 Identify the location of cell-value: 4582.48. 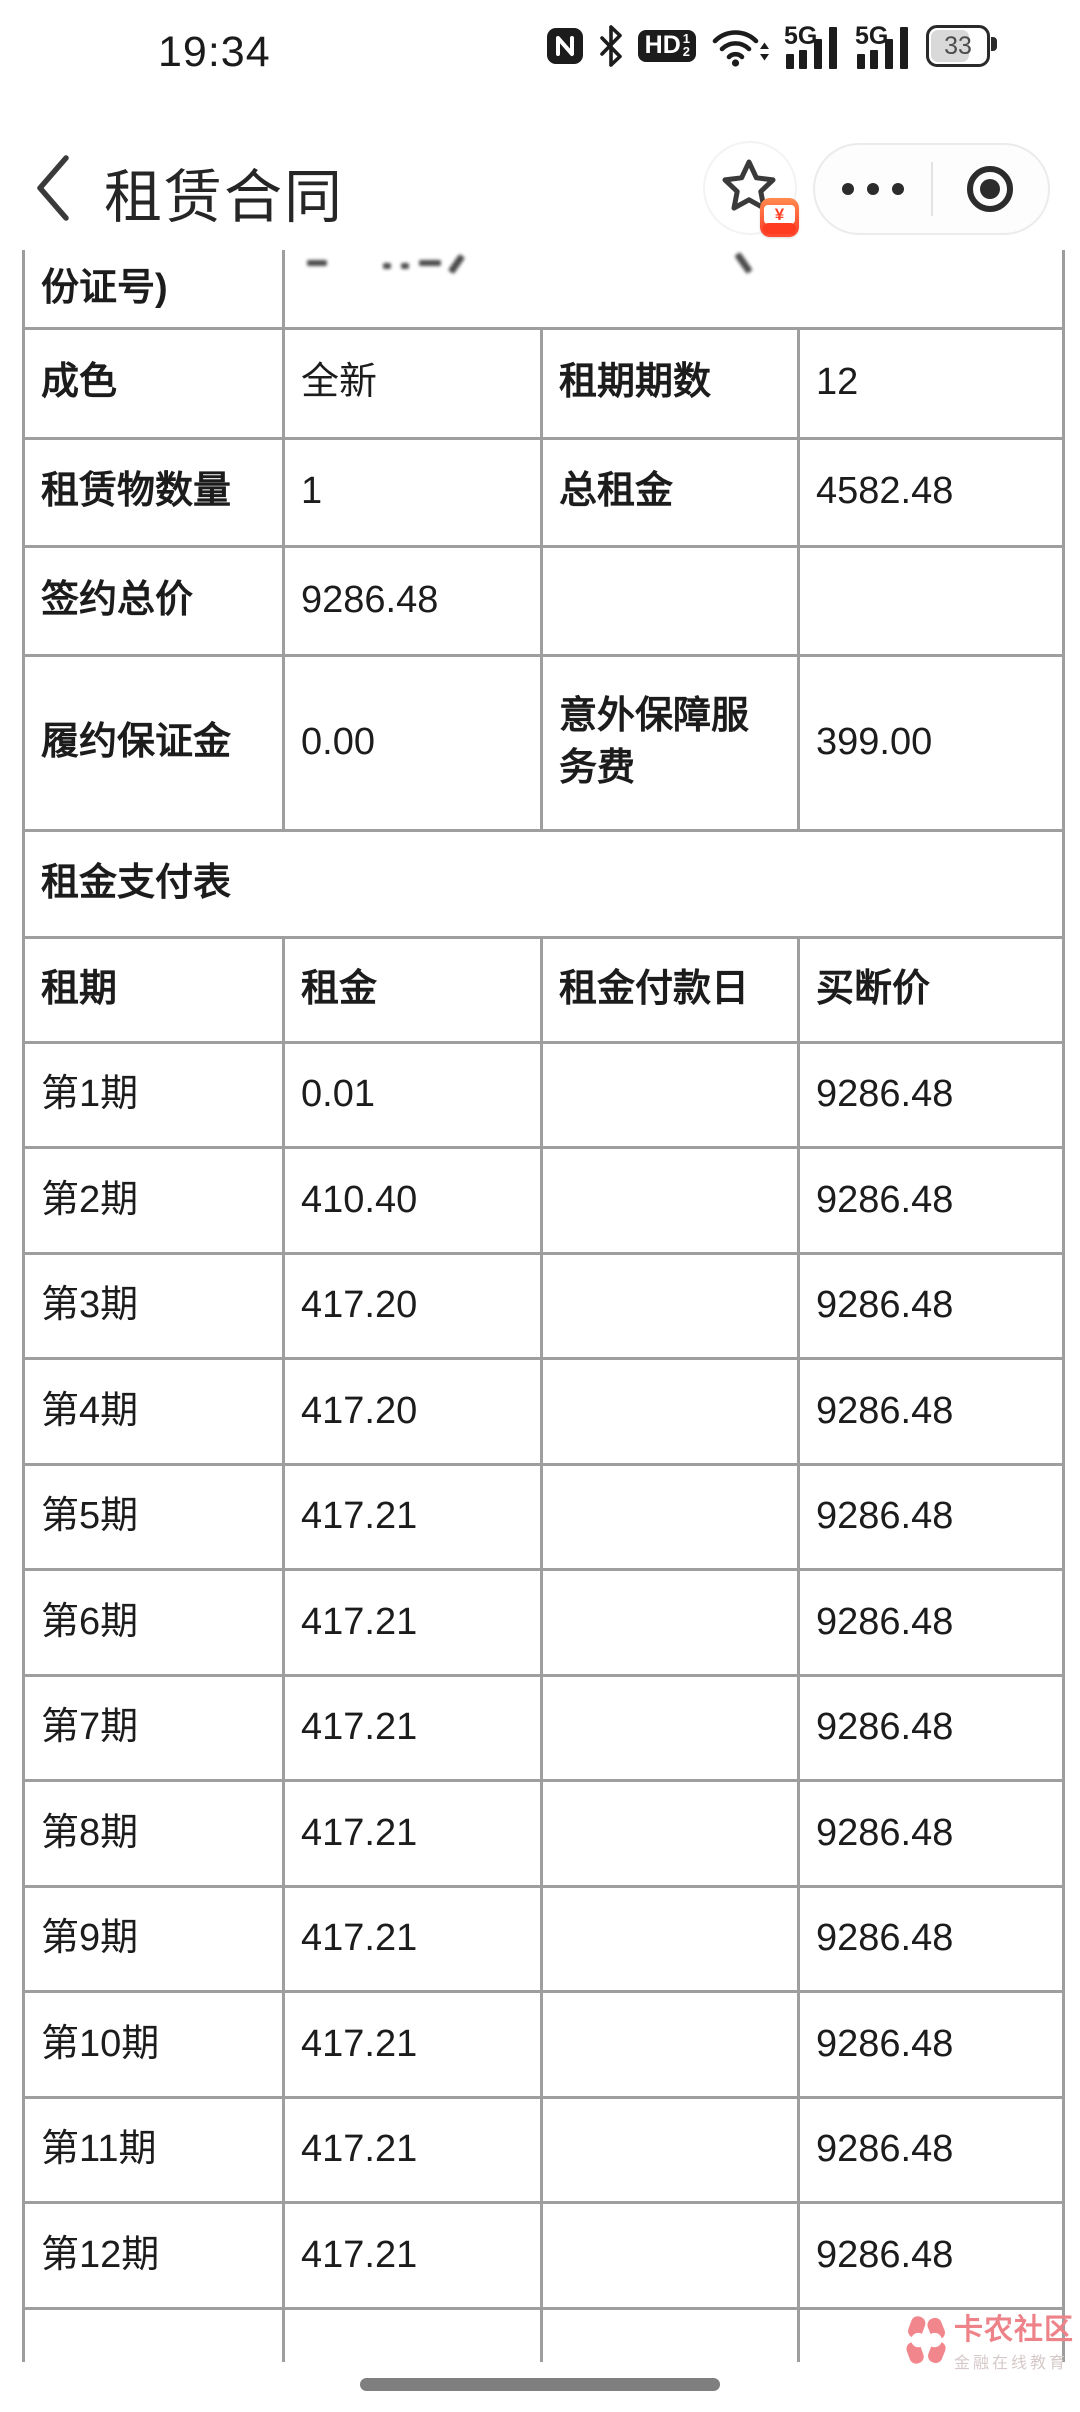
(931, 492).